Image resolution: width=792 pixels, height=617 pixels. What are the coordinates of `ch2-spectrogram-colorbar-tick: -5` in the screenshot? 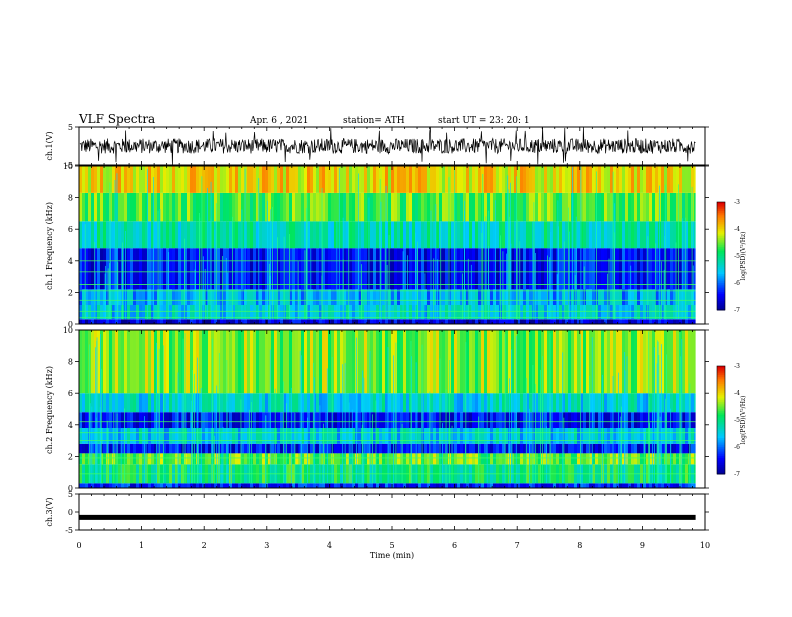 It's located at (737, 420).